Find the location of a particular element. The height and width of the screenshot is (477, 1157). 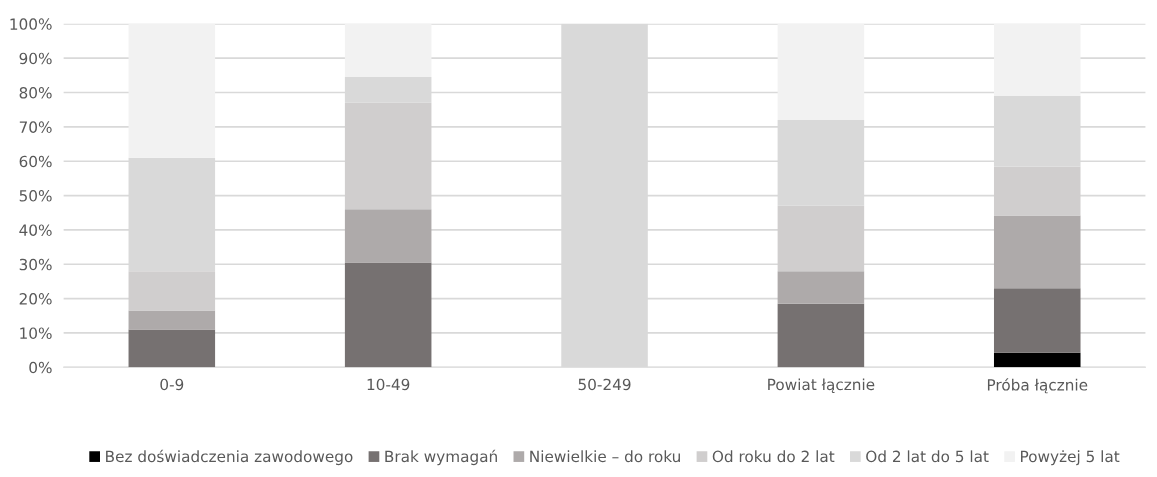

legend-label: Od roku do 2 lat is located at coordinates (773, 456).